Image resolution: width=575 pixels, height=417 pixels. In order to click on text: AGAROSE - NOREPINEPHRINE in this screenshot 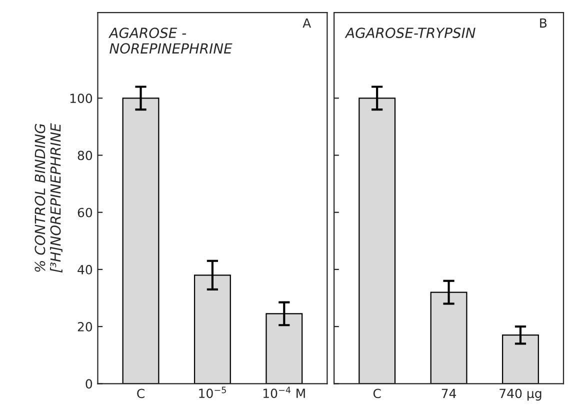, I will do `click(170, 41)`.